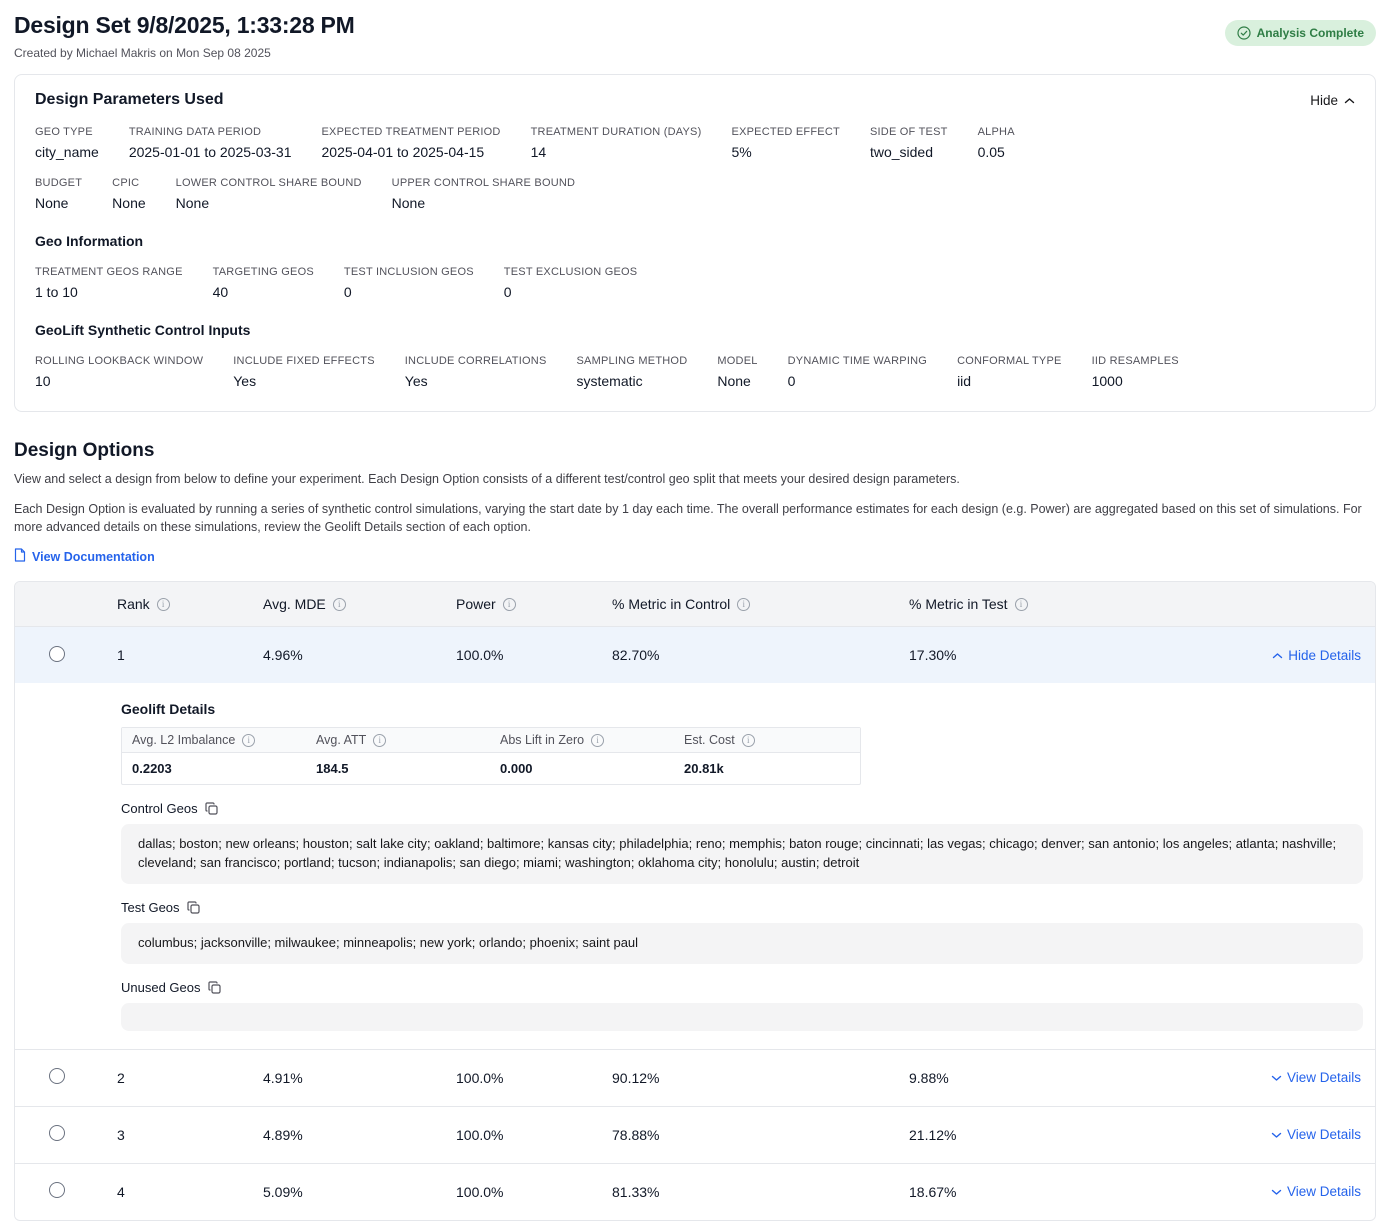  What do you see at coordinates (507, 292) in the screenshot?
I see `param-value: 0` at bounding box center [507, 292].